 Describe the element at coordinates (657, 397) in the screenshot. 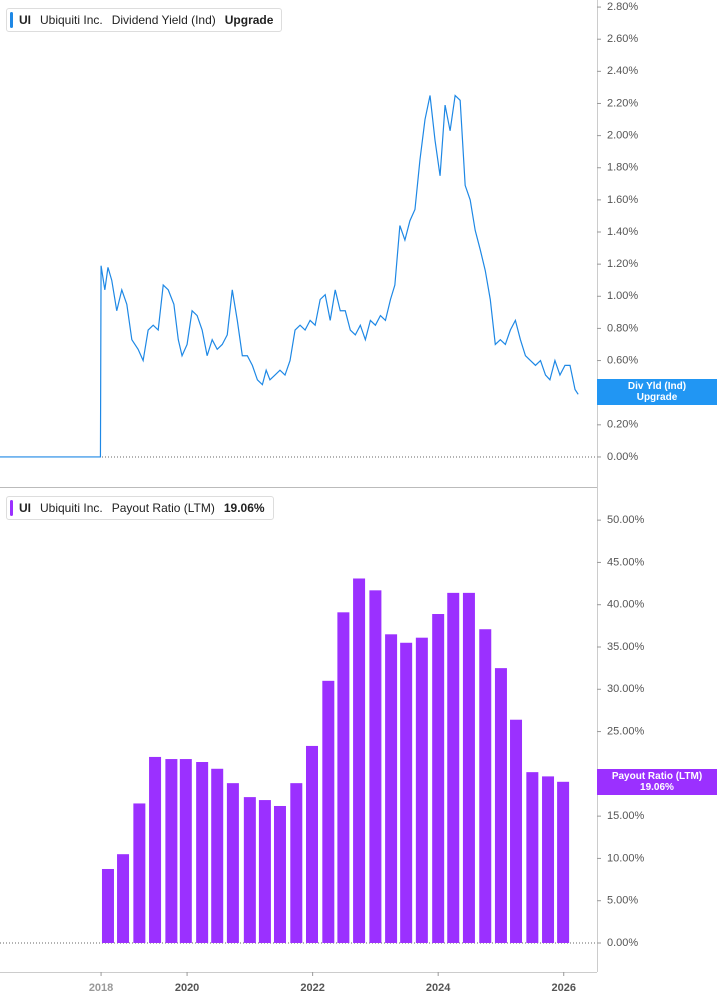

I see `badge-value: Upgrade` at that location.